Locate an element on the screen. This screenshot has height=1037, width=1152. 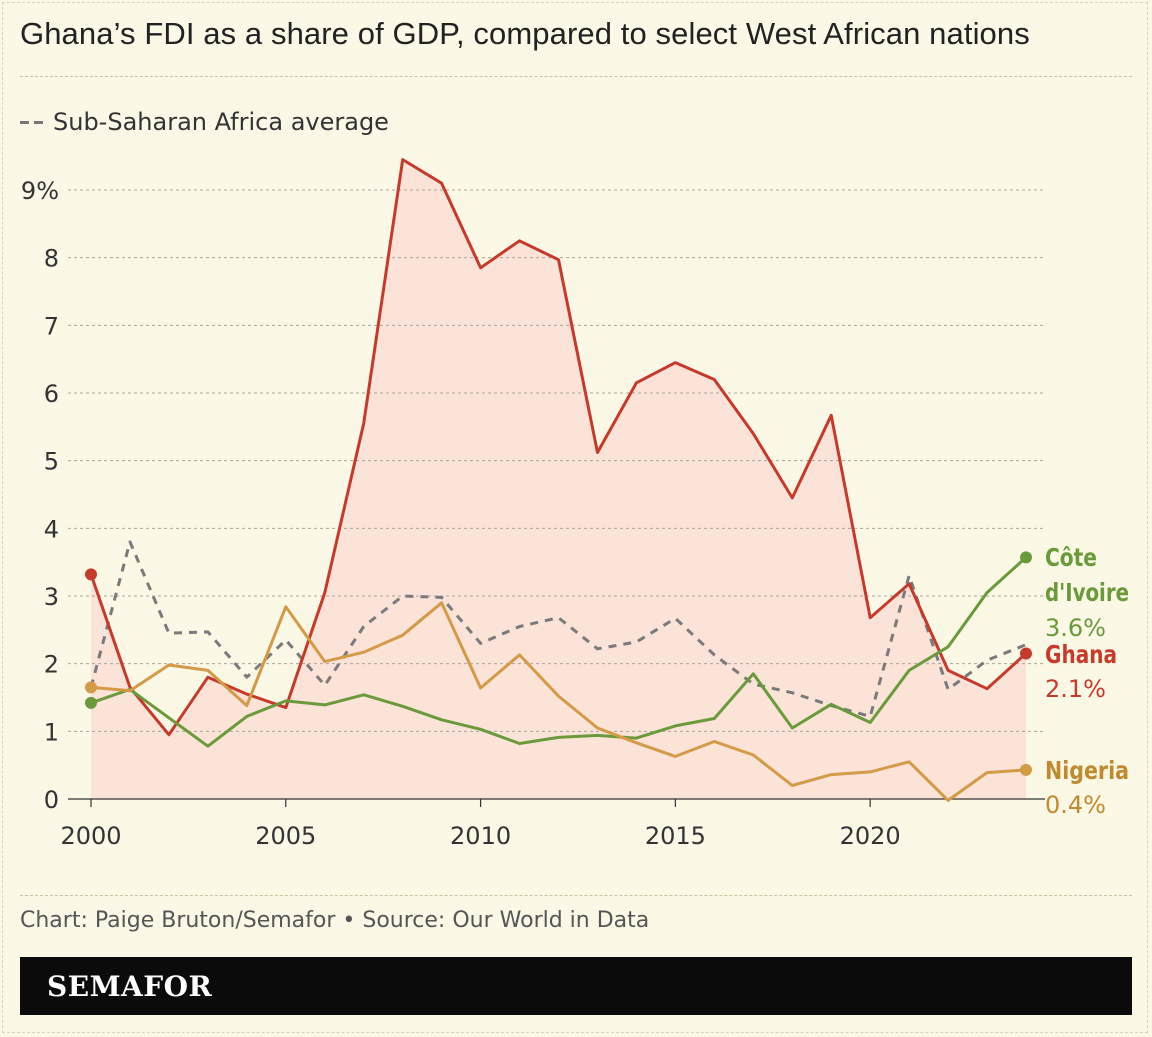
brand-bar: SEMAFOR is located at coordinates (576, 986).